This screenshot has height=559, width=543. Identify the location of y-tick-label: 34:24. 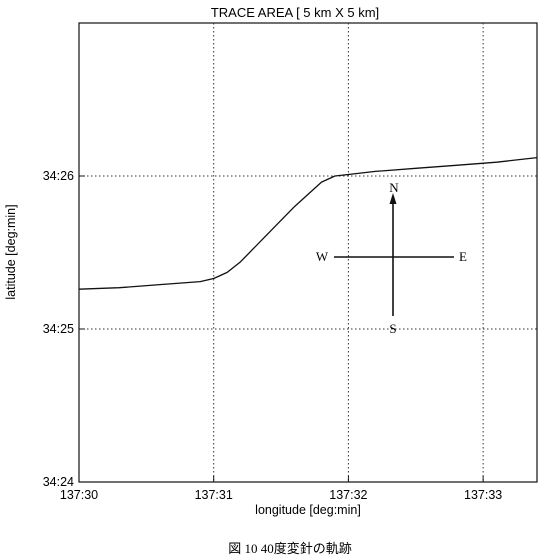
(58, 482).